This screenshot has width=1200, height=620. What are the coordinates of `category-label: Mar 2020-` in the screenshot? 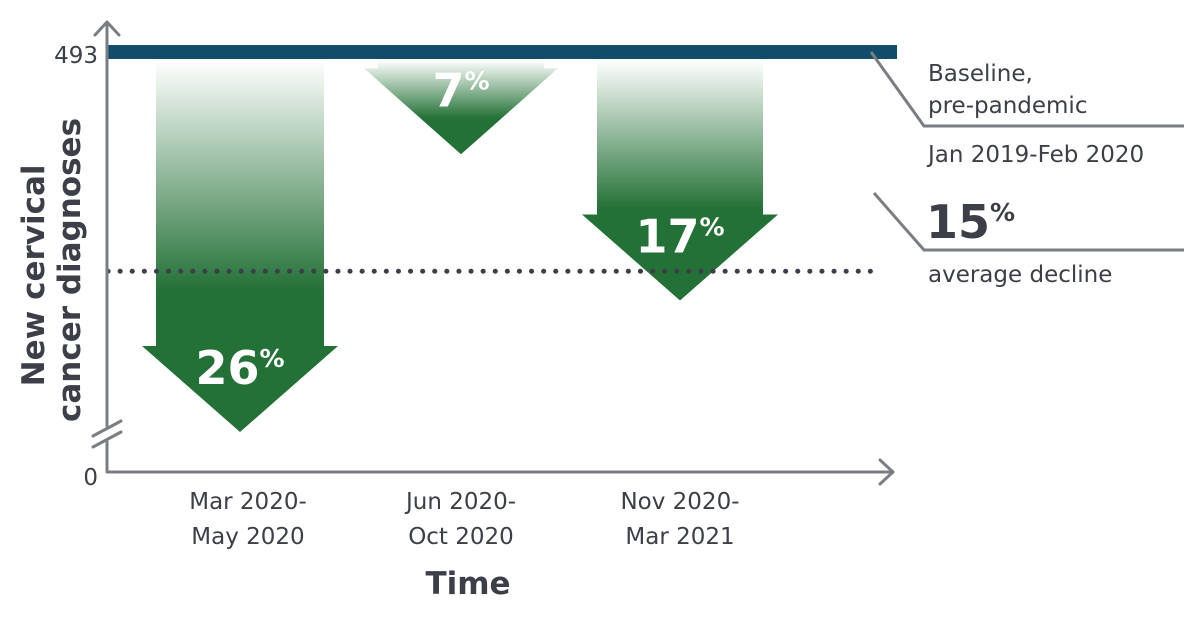 It's located at (248, 502).